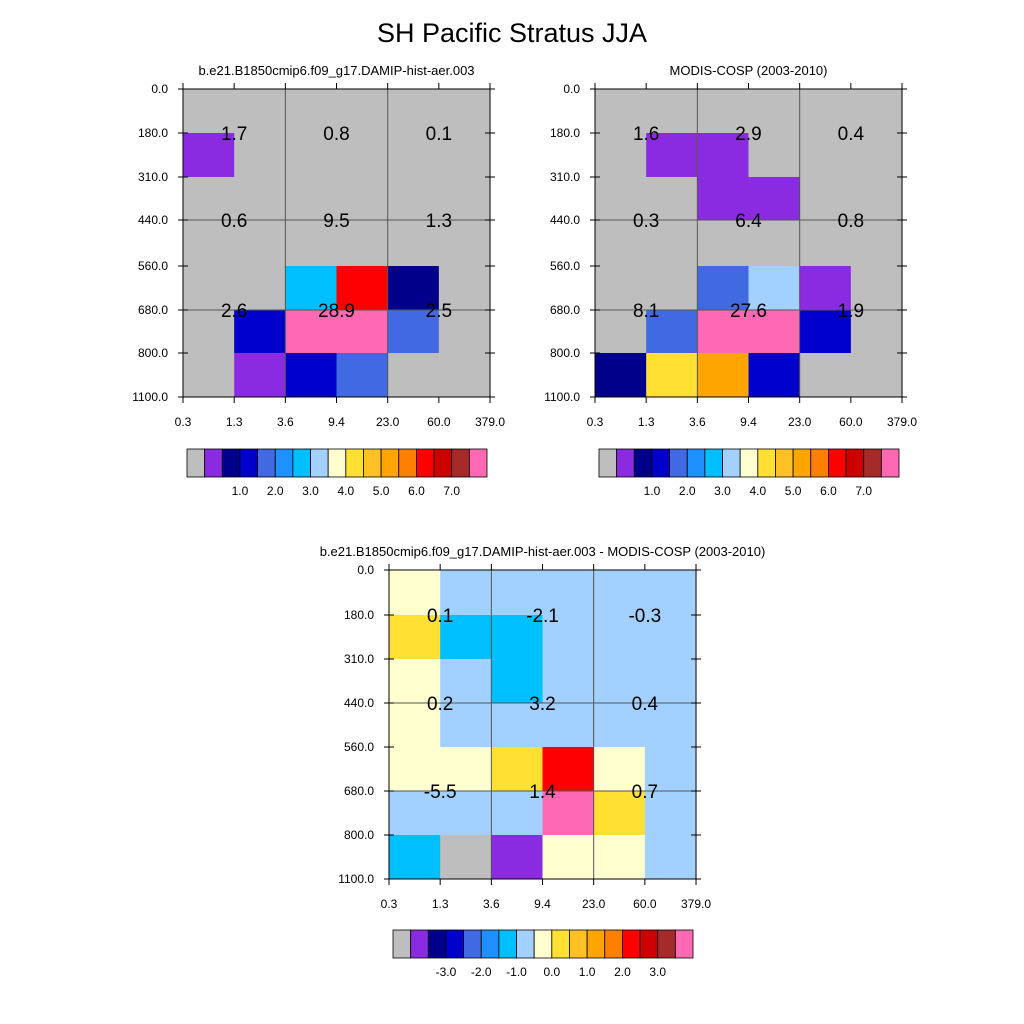 Image resolution: width=1024 pixels, height=1024 pixels. Describe the element at coordinates (645, 704) in the screenshot. I see `group-value-label: 0.4` at that location.